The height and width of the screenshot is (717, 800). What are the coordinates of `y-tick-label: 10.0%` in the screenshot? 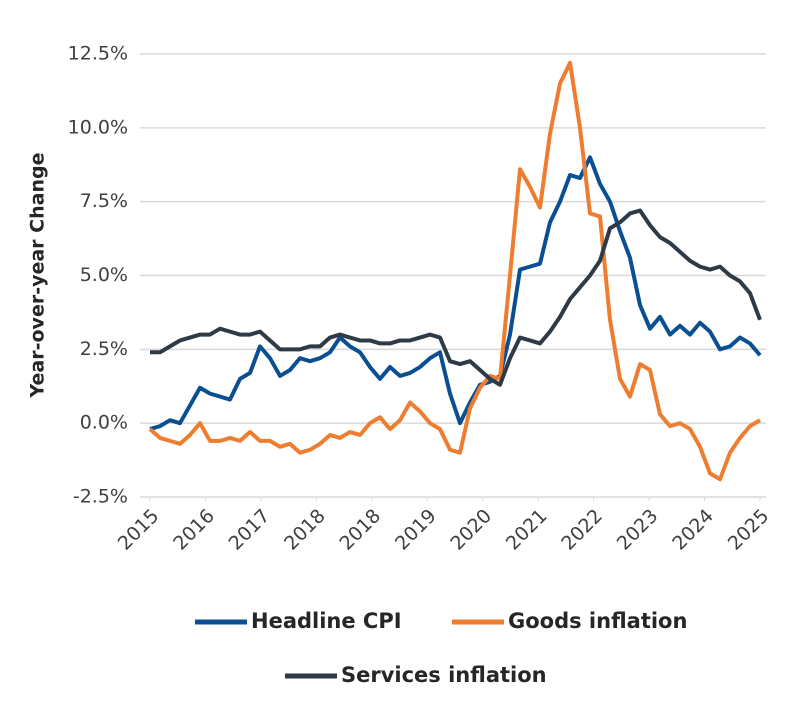 It's located at (98, 127).